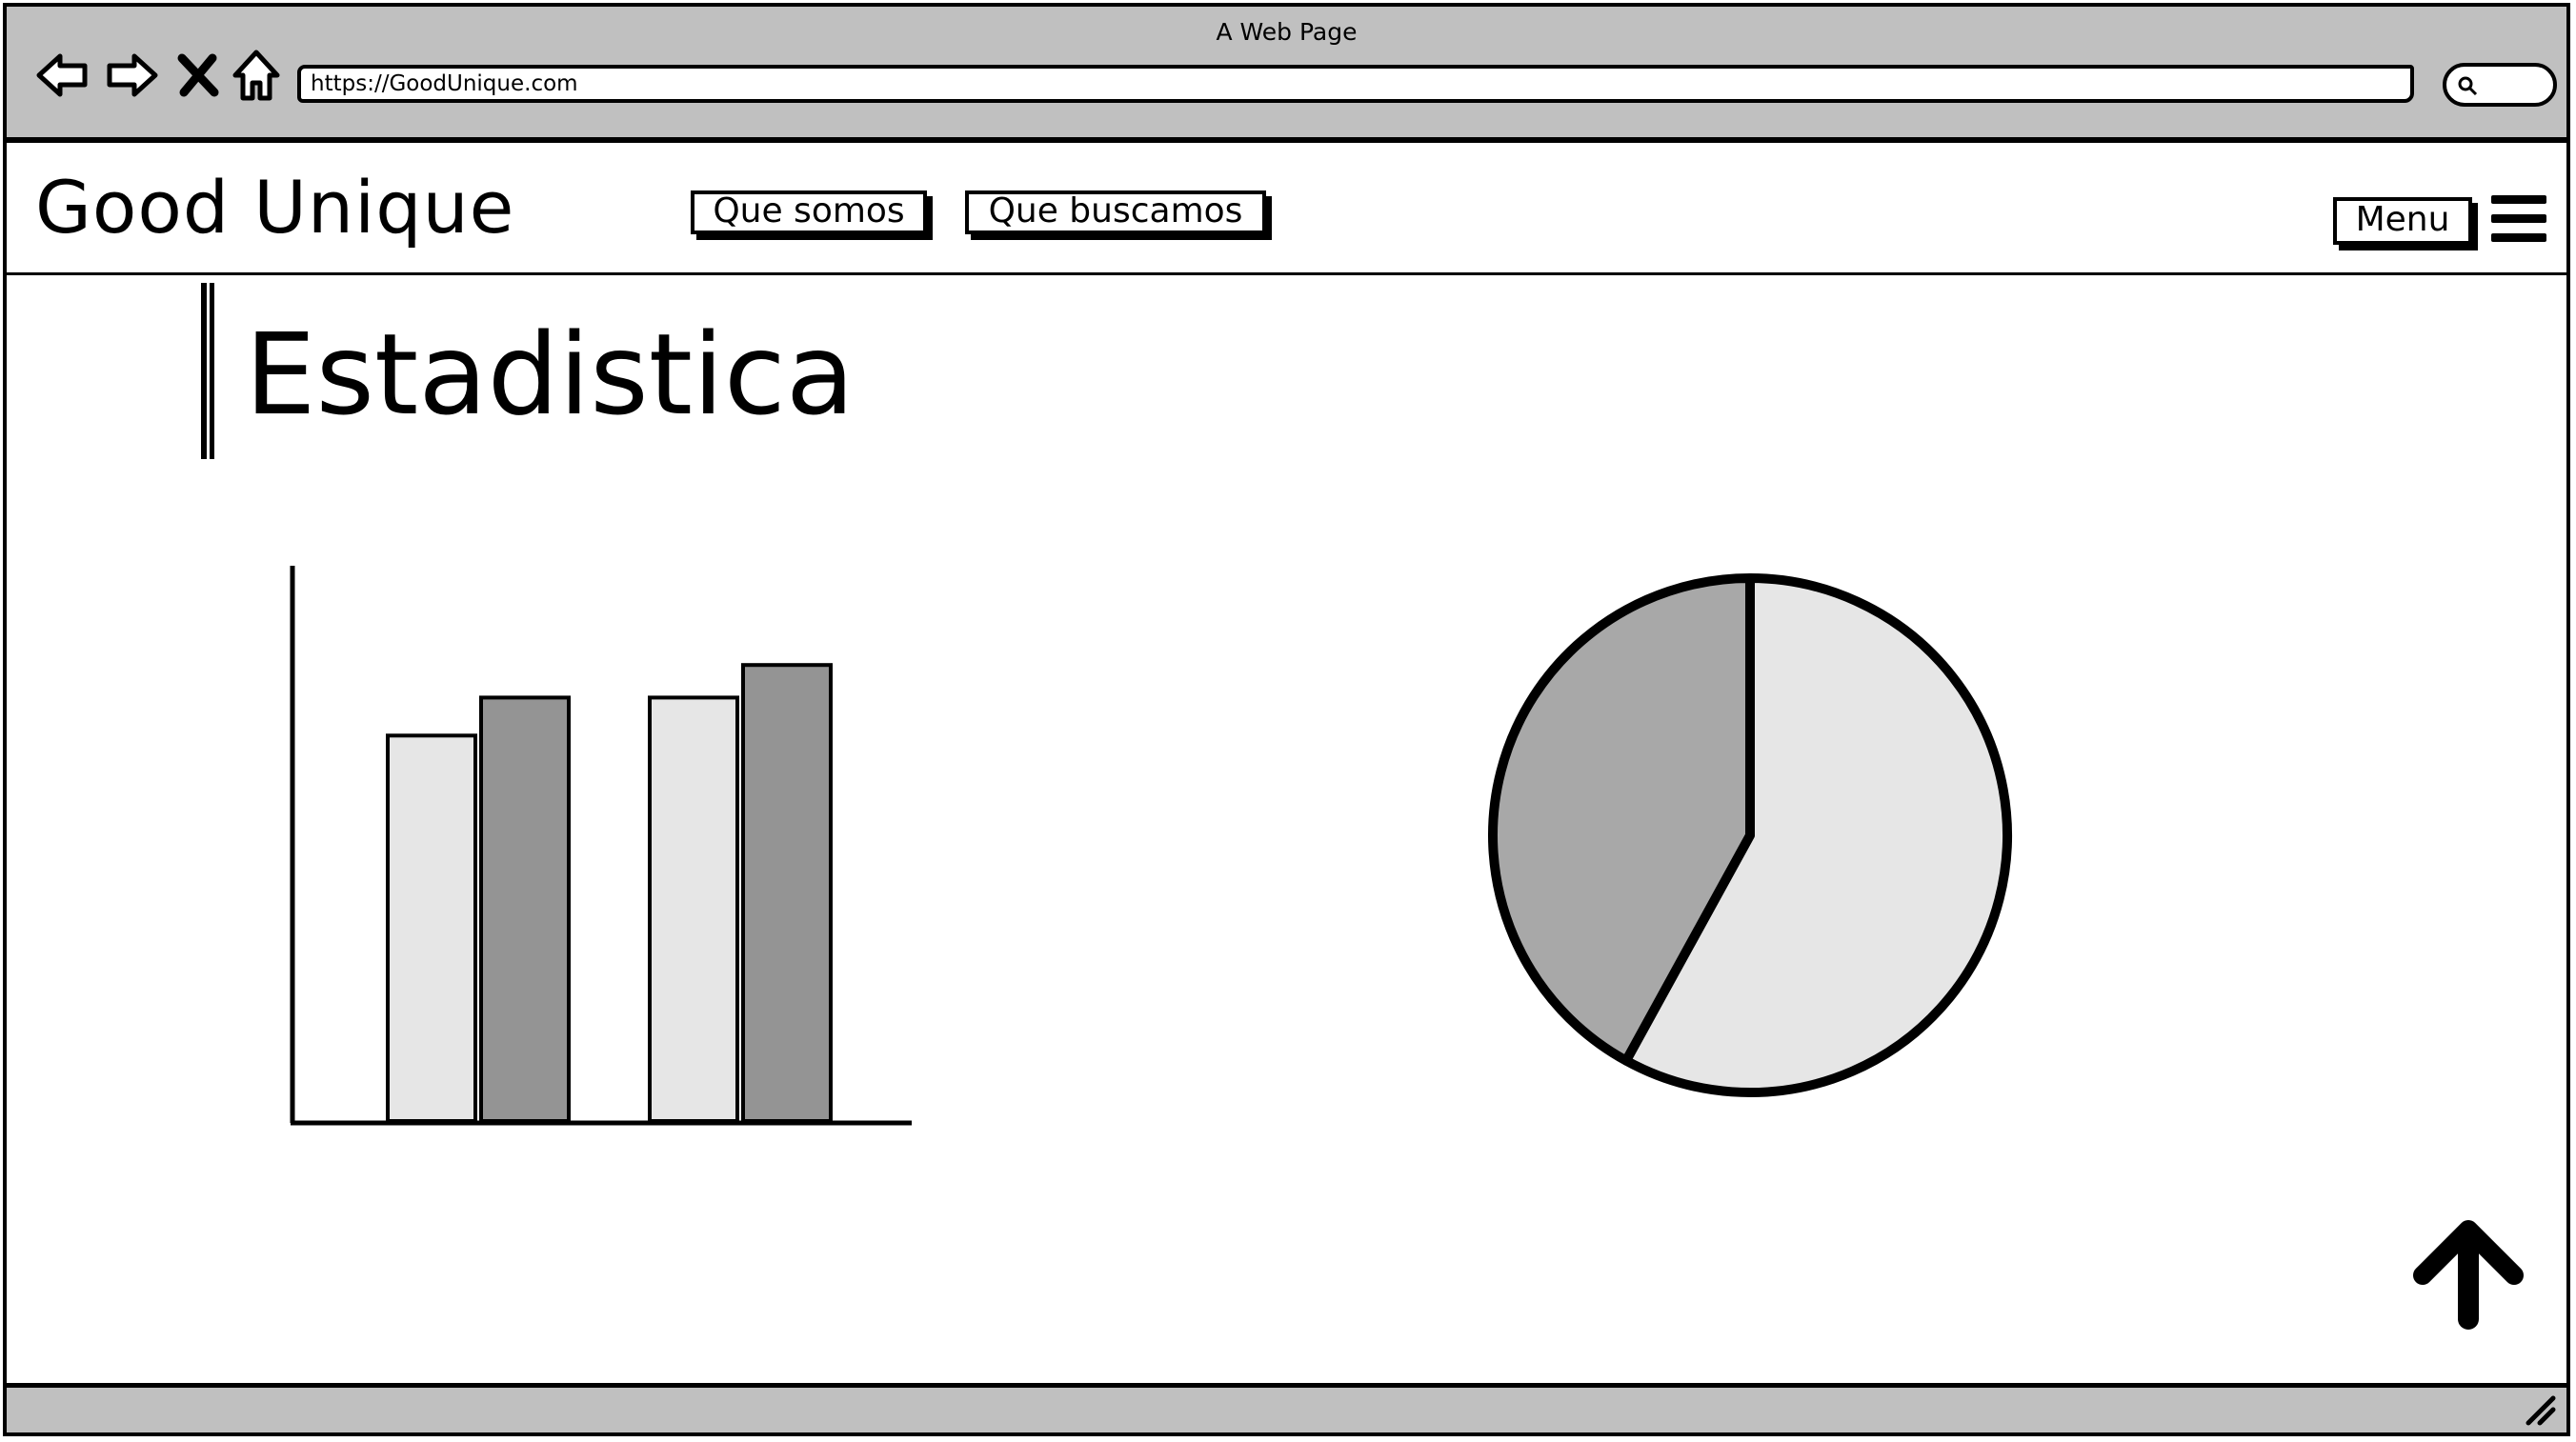 The height and width of the screenshot is (1442, 2576). What do you see at coordinates (2468, 86) in the screenshot?
I see `search-icon` at bounding box center [2468, 86].